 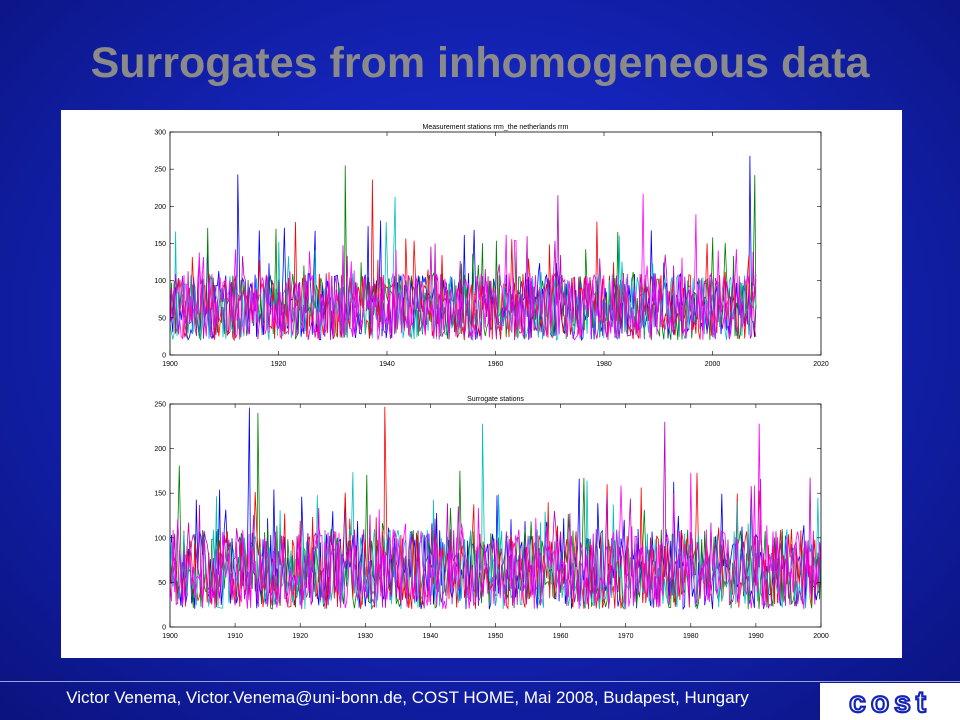 I want to click on cost-logo-icon: cost, so click(x=889, y=702).